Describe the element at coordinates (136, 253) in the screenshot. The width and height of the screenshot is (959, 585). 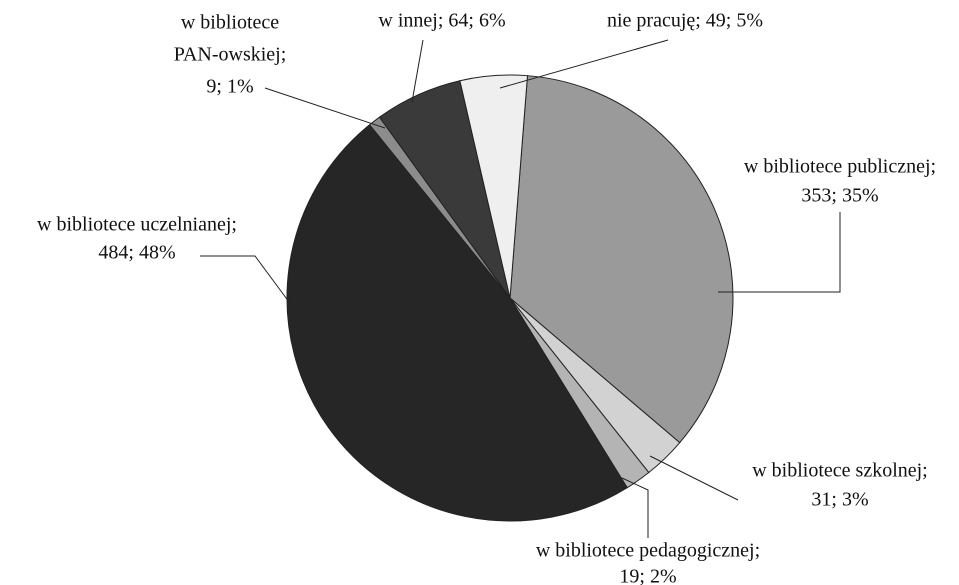
I see `data-label: 484; 48%` at that location.